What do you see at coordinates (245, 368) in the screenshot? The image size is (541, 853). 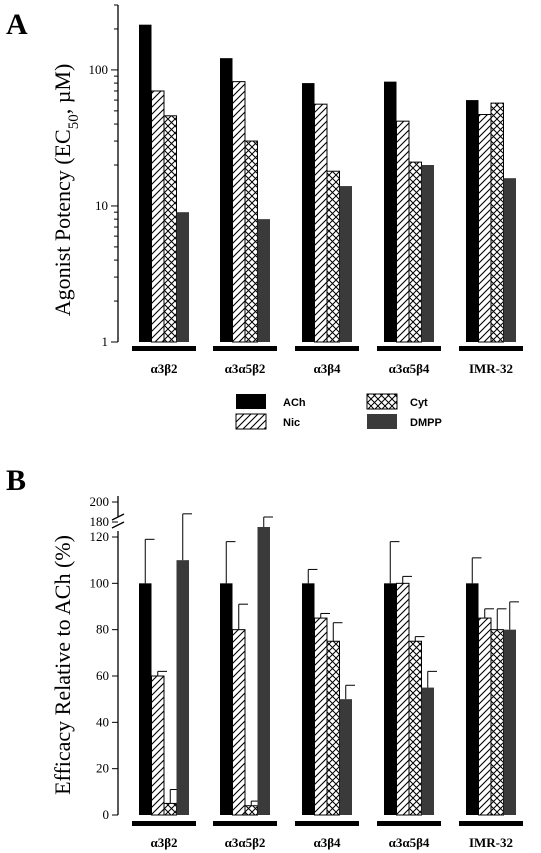 I see `category-label-a: α3α5β2` at bounding box center [245, 368].